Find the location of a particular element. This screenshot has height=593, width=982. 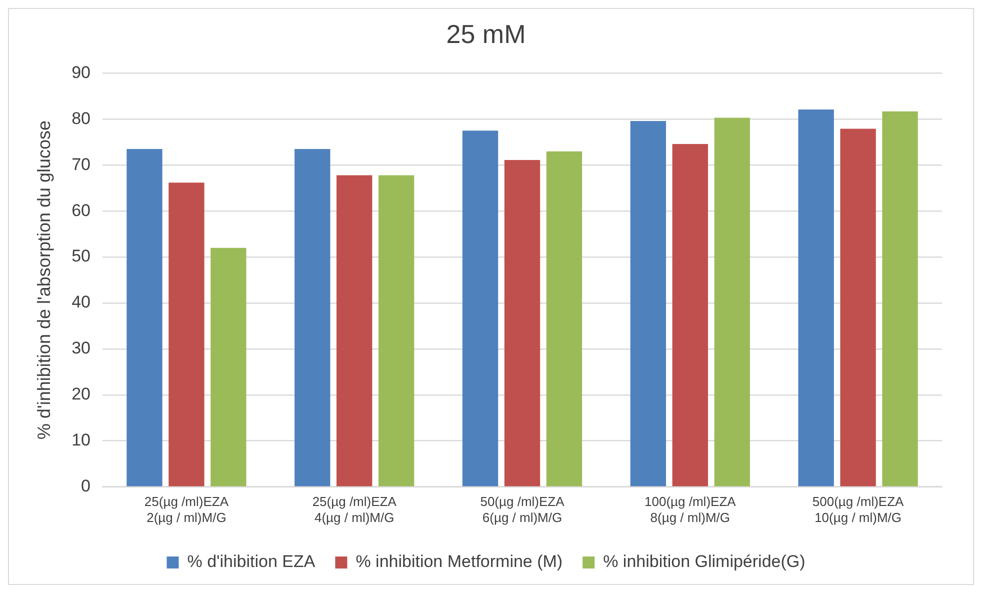

y-tick-label: 60 is located at coordinates (81, 210).